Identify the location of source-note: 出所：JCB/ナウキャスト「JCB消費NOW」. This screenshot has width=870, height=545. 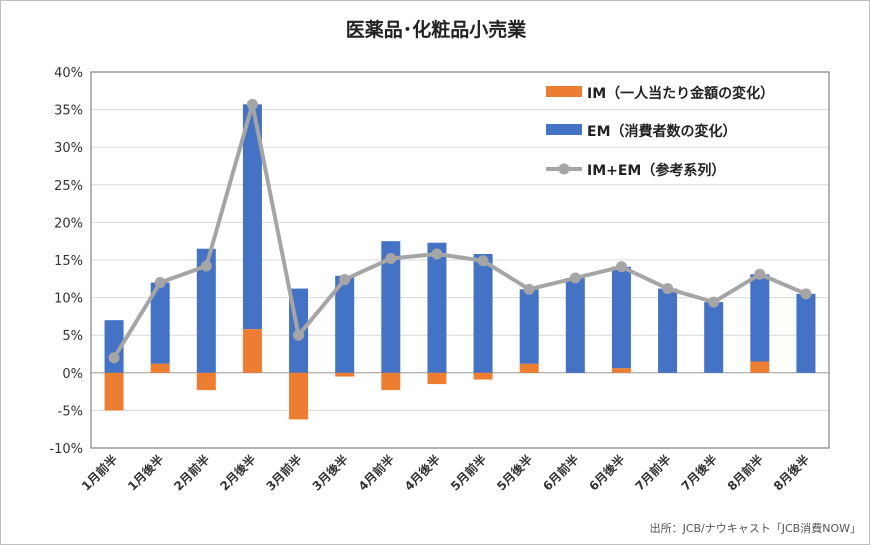
(755, 528).